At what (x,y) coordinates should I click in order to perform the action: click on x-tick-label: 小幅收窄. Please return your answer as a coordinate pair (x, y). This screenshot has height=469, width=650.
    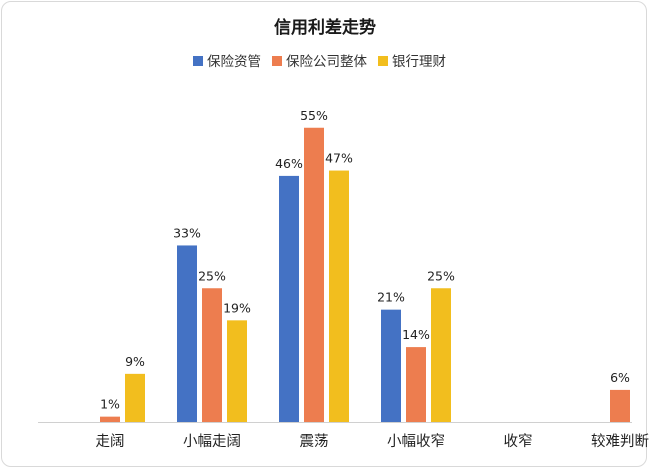
    Looking at the image, I should click on (416, 441).